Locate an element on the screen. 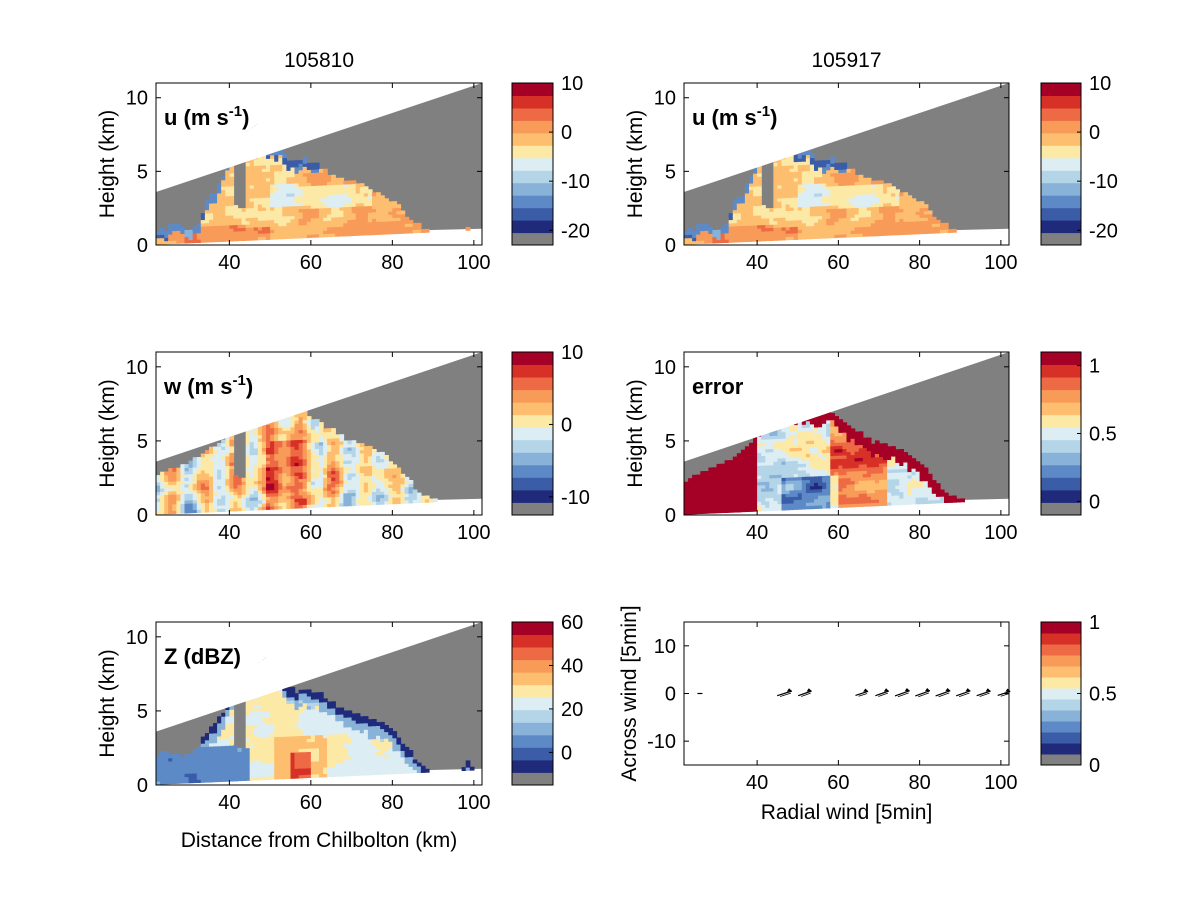 This screenshot has height=900, width=1200. x-tick-label: 40 is located at coordinates (757, 263).